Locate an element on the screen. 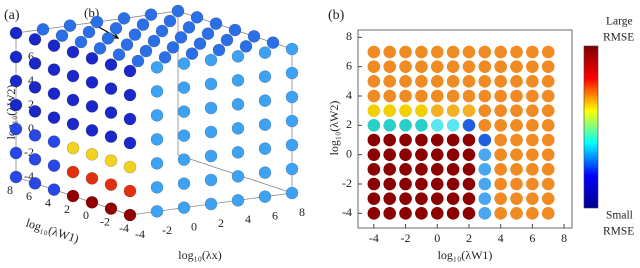 Image resolution: width=640 pixels, height=268 pixels. colorbar-label: RMSE is located at coordinates (618, 38).